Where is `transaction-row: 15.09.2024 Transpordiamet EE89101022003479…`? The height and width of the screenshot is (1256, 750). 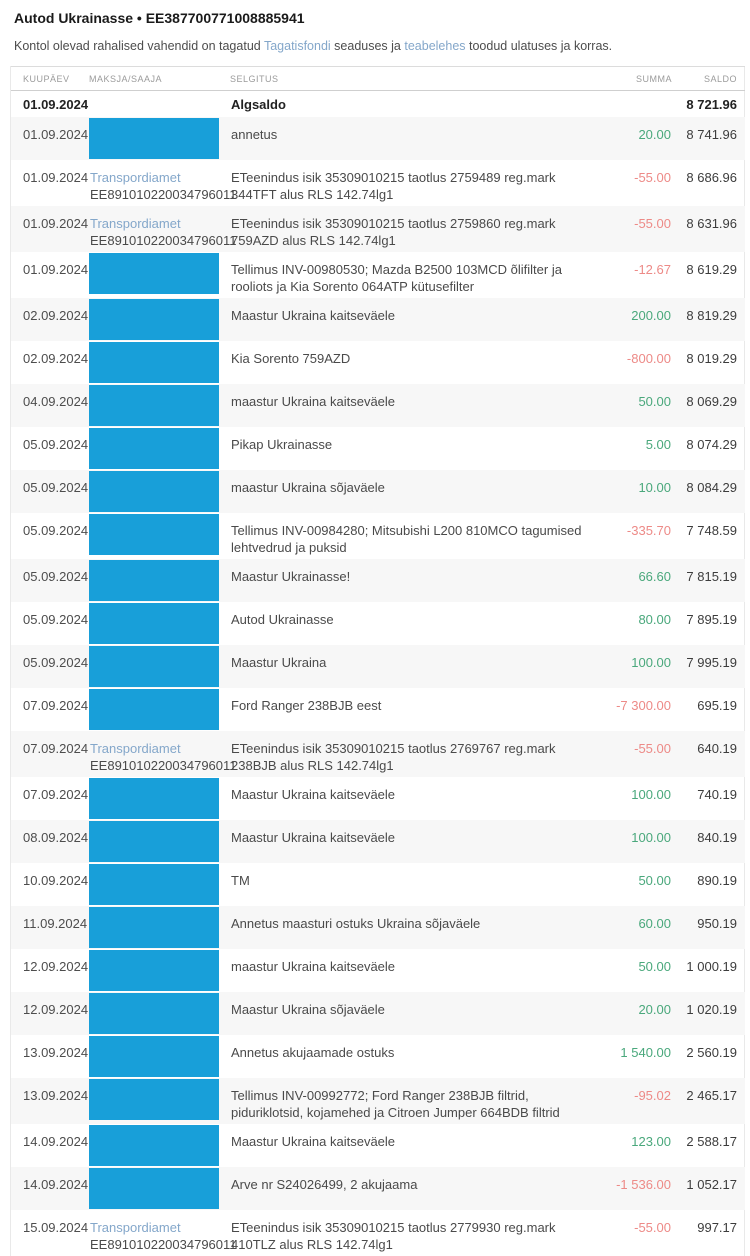 transaction-row: 15.09.2024 Transpordiamet EE89101022003479… is located at coordinates (378, 1233).